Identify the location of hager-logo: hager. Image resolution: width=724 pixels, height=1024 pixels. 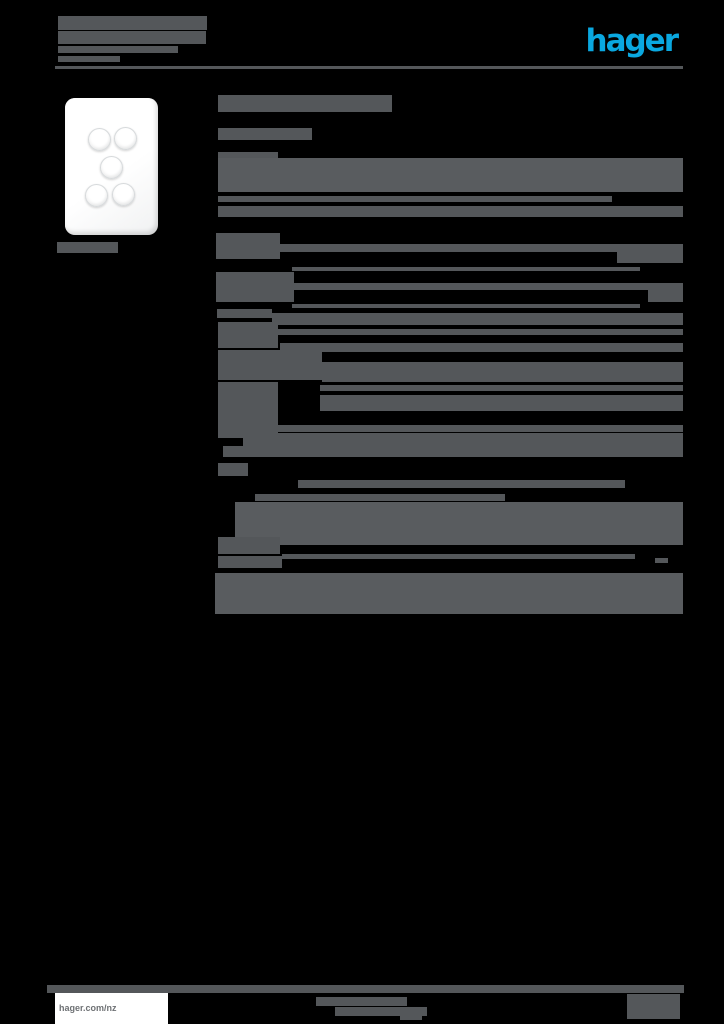
(632, 41).